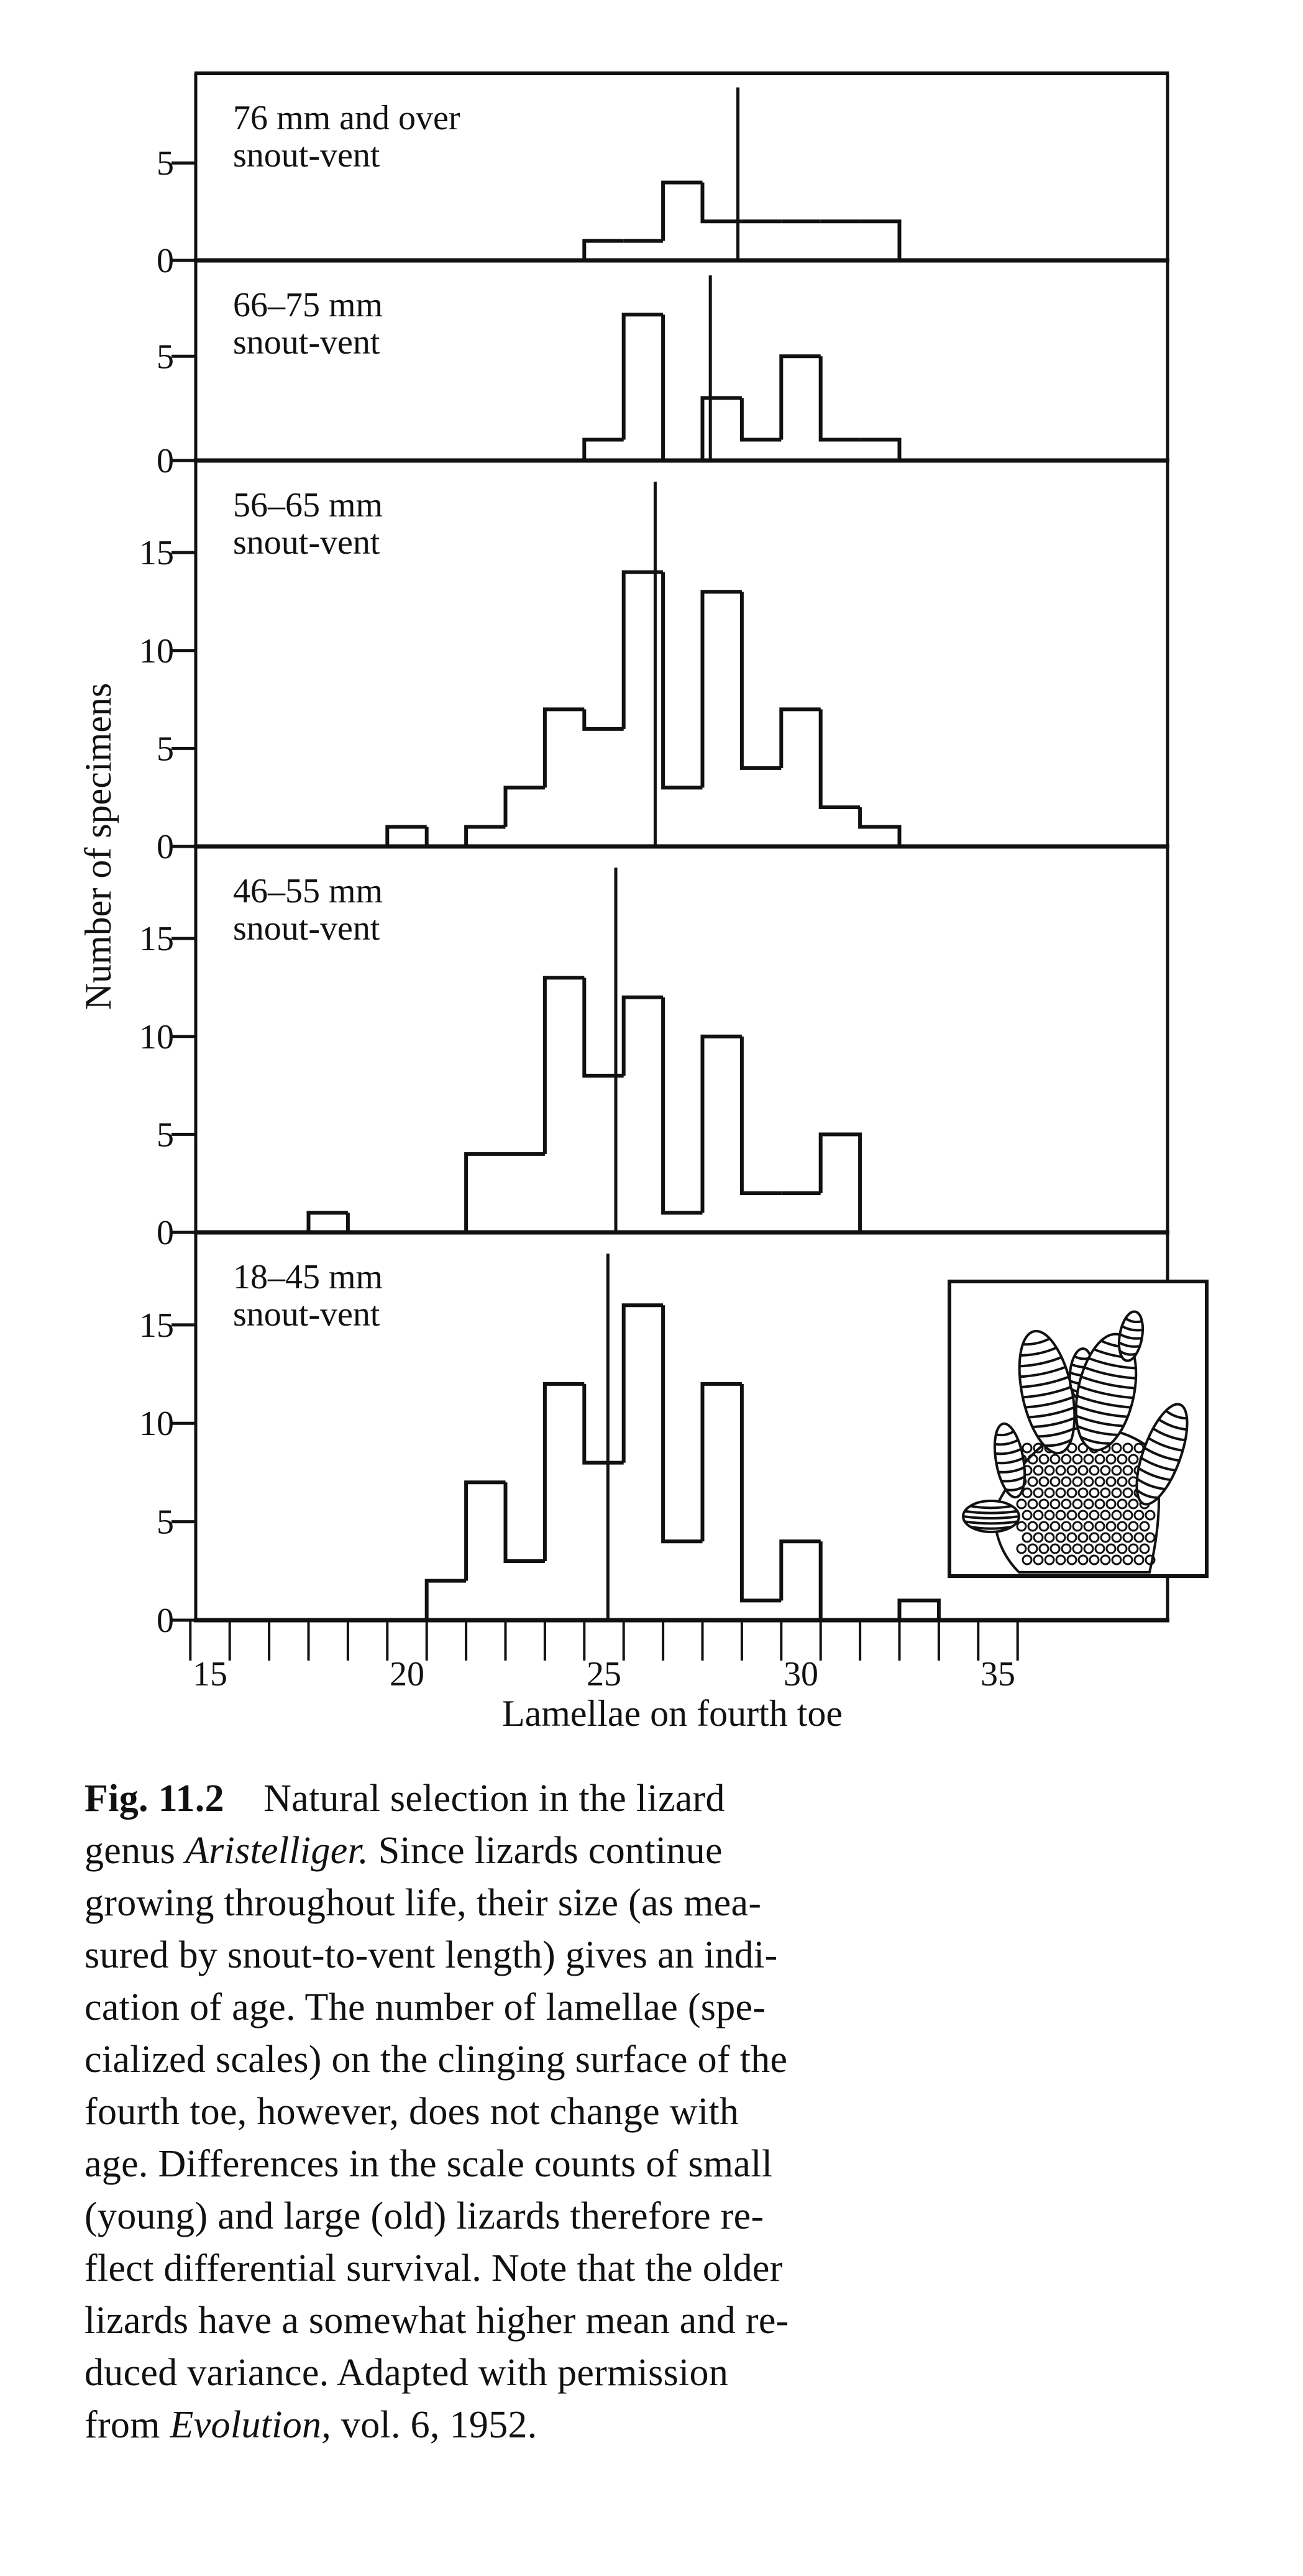  I want to click on x-tick-label: 25, so click(604, 1674).